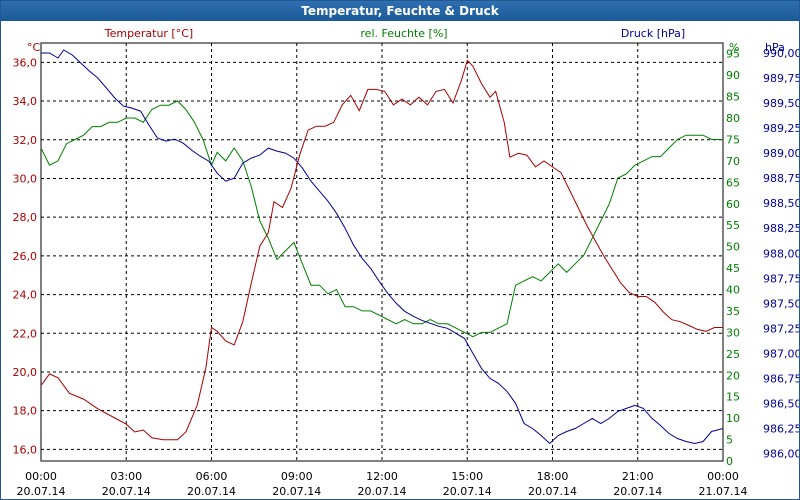 The height and width of the screenshot is (500, 800). Describe the element at coordinates (553, 476) in the screenshot. I see `x-tick-label-time: 18:00` at that location.